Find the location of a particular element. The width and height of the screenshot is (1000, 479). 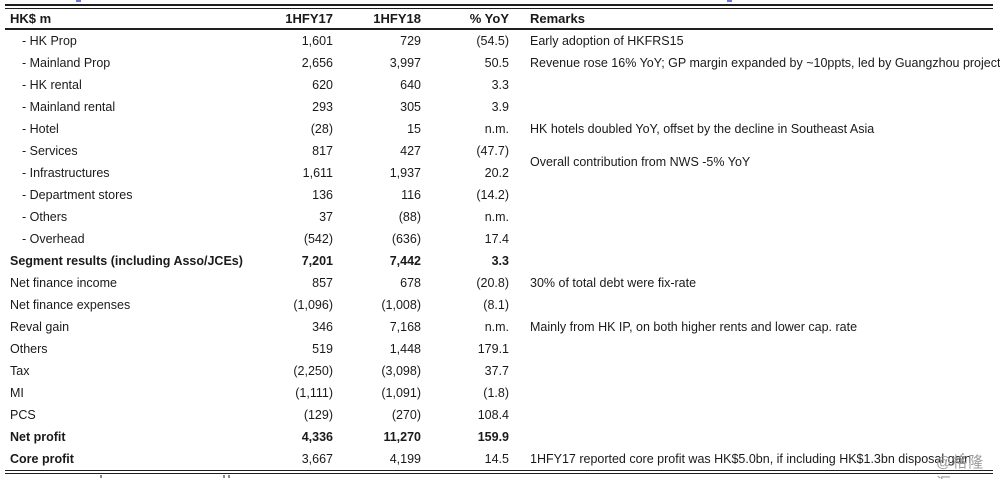

row-label: Net finance expenses is located at coordinates (70, 305).